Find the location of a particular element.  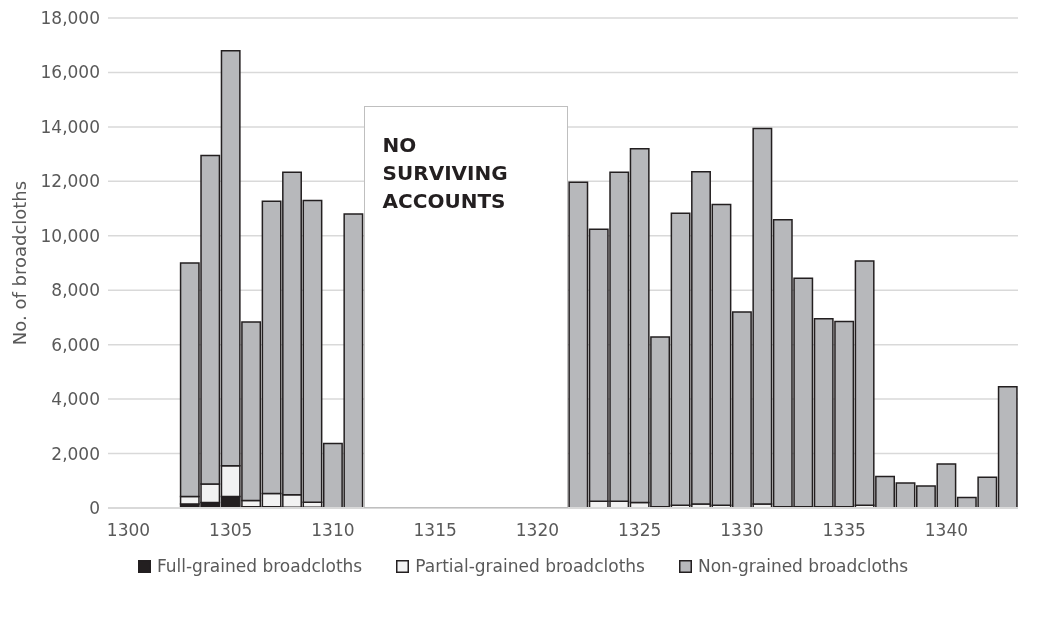

y-tick-label: 8,000 is located at coordinates (75, 290).